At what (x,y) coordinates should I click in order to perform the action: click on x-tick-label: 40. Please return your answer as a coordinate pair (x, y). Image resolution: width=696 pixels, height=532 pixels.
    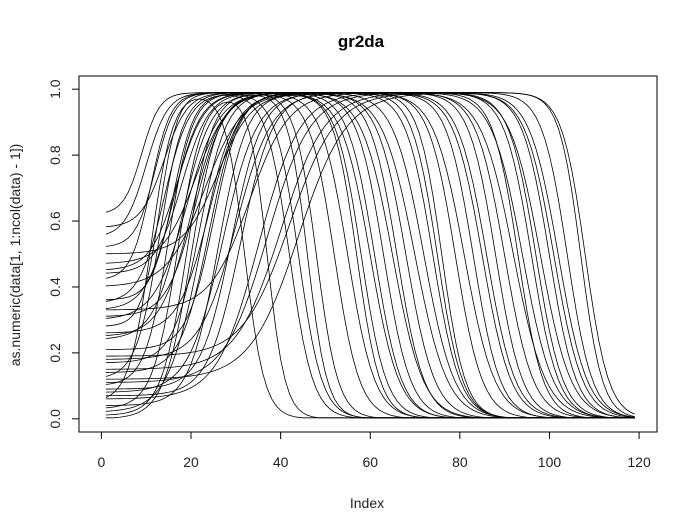
    Looking at the image, I should click on (281, 462).